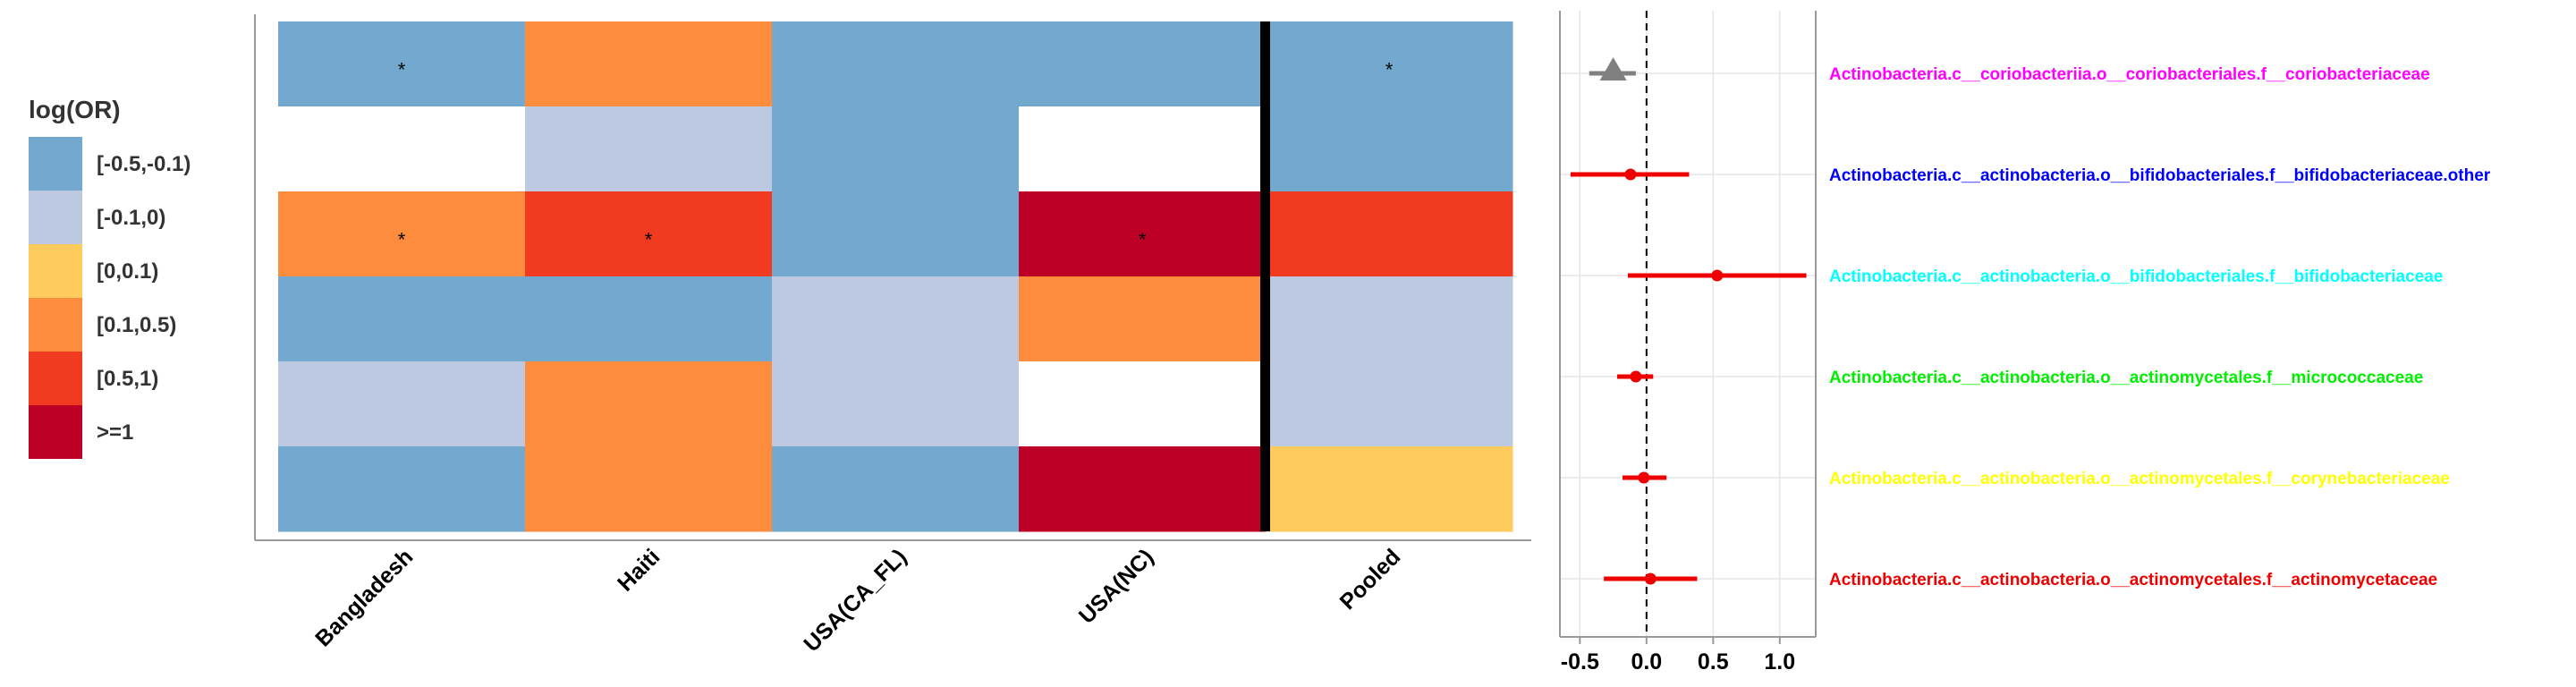 Image resolution: width=2576 pixels, height=687 pixels. Describe the element at coordinates (127, 379) in the screenshot. I see `legend-label: [0.5,1)` at that location.